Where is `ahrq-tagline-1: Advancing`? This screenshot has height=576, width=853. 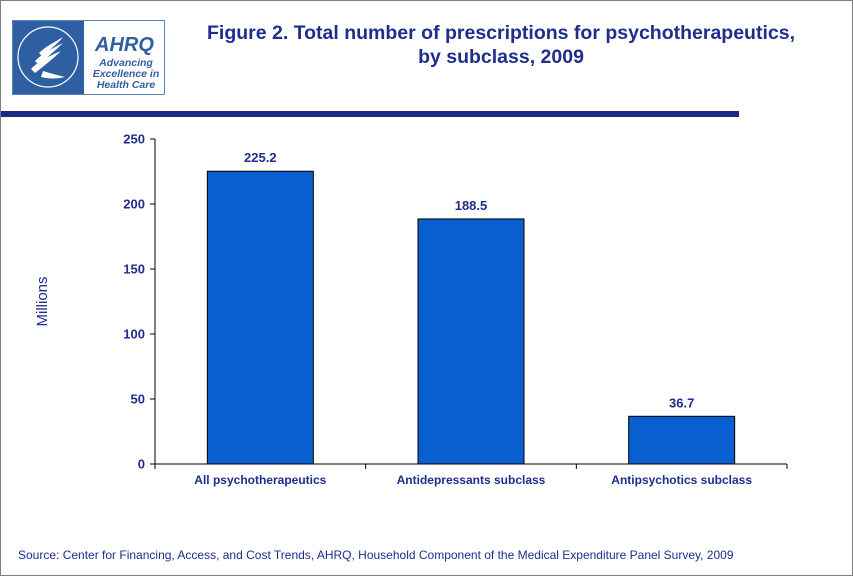 ahrq-tagline-1: Advancing is located at coordinates (126, 63).